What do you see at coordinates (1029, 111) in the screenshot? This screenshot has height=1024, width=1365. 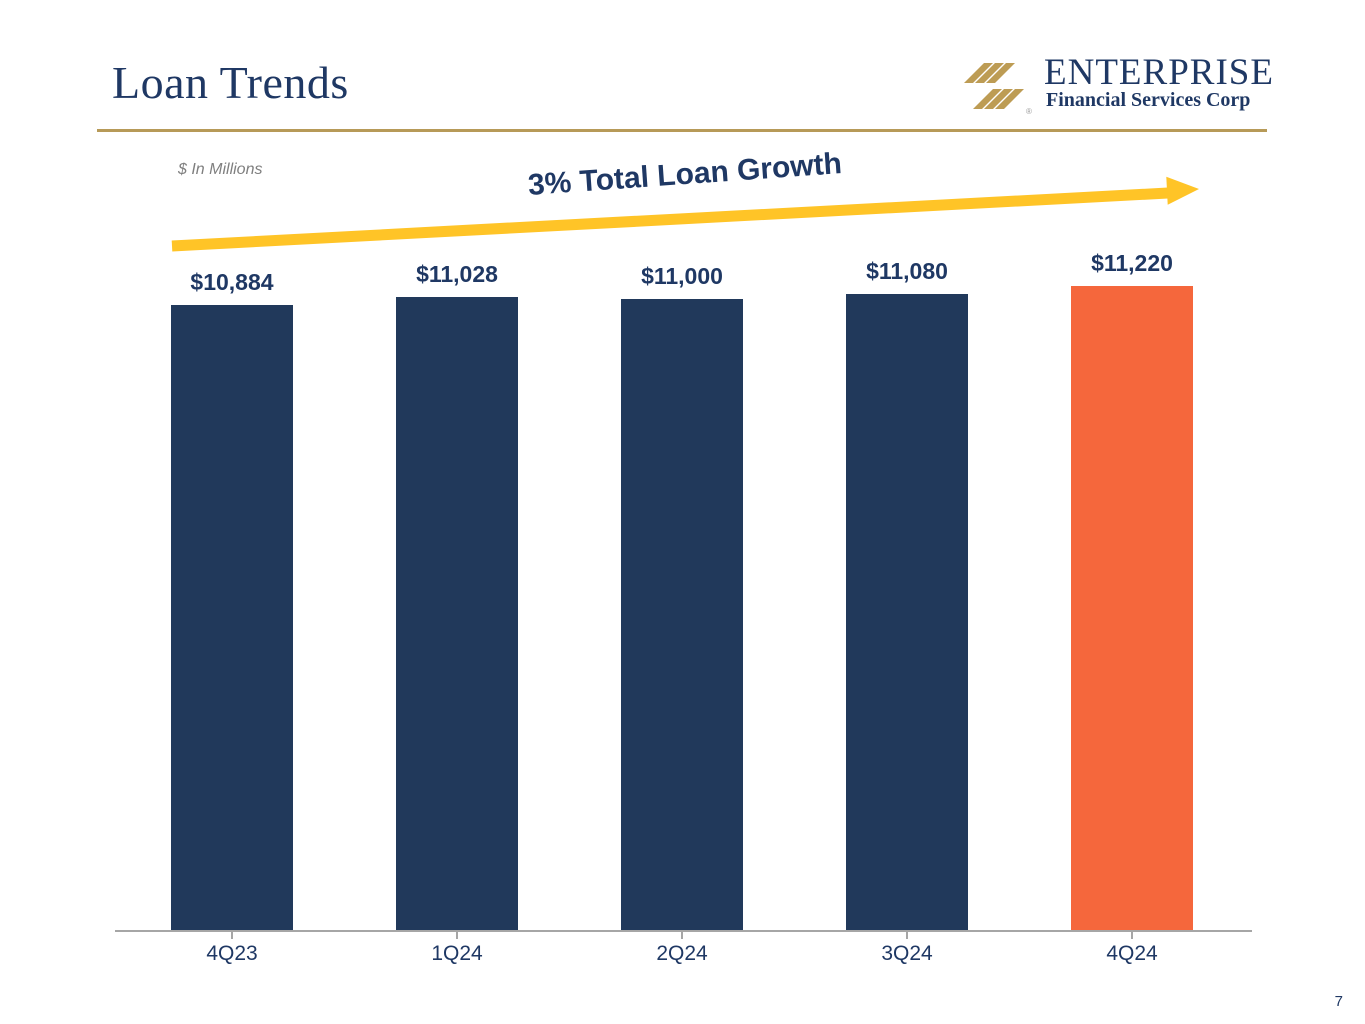 I see `registered-mark: ®` at bounding box center [1029, 111].